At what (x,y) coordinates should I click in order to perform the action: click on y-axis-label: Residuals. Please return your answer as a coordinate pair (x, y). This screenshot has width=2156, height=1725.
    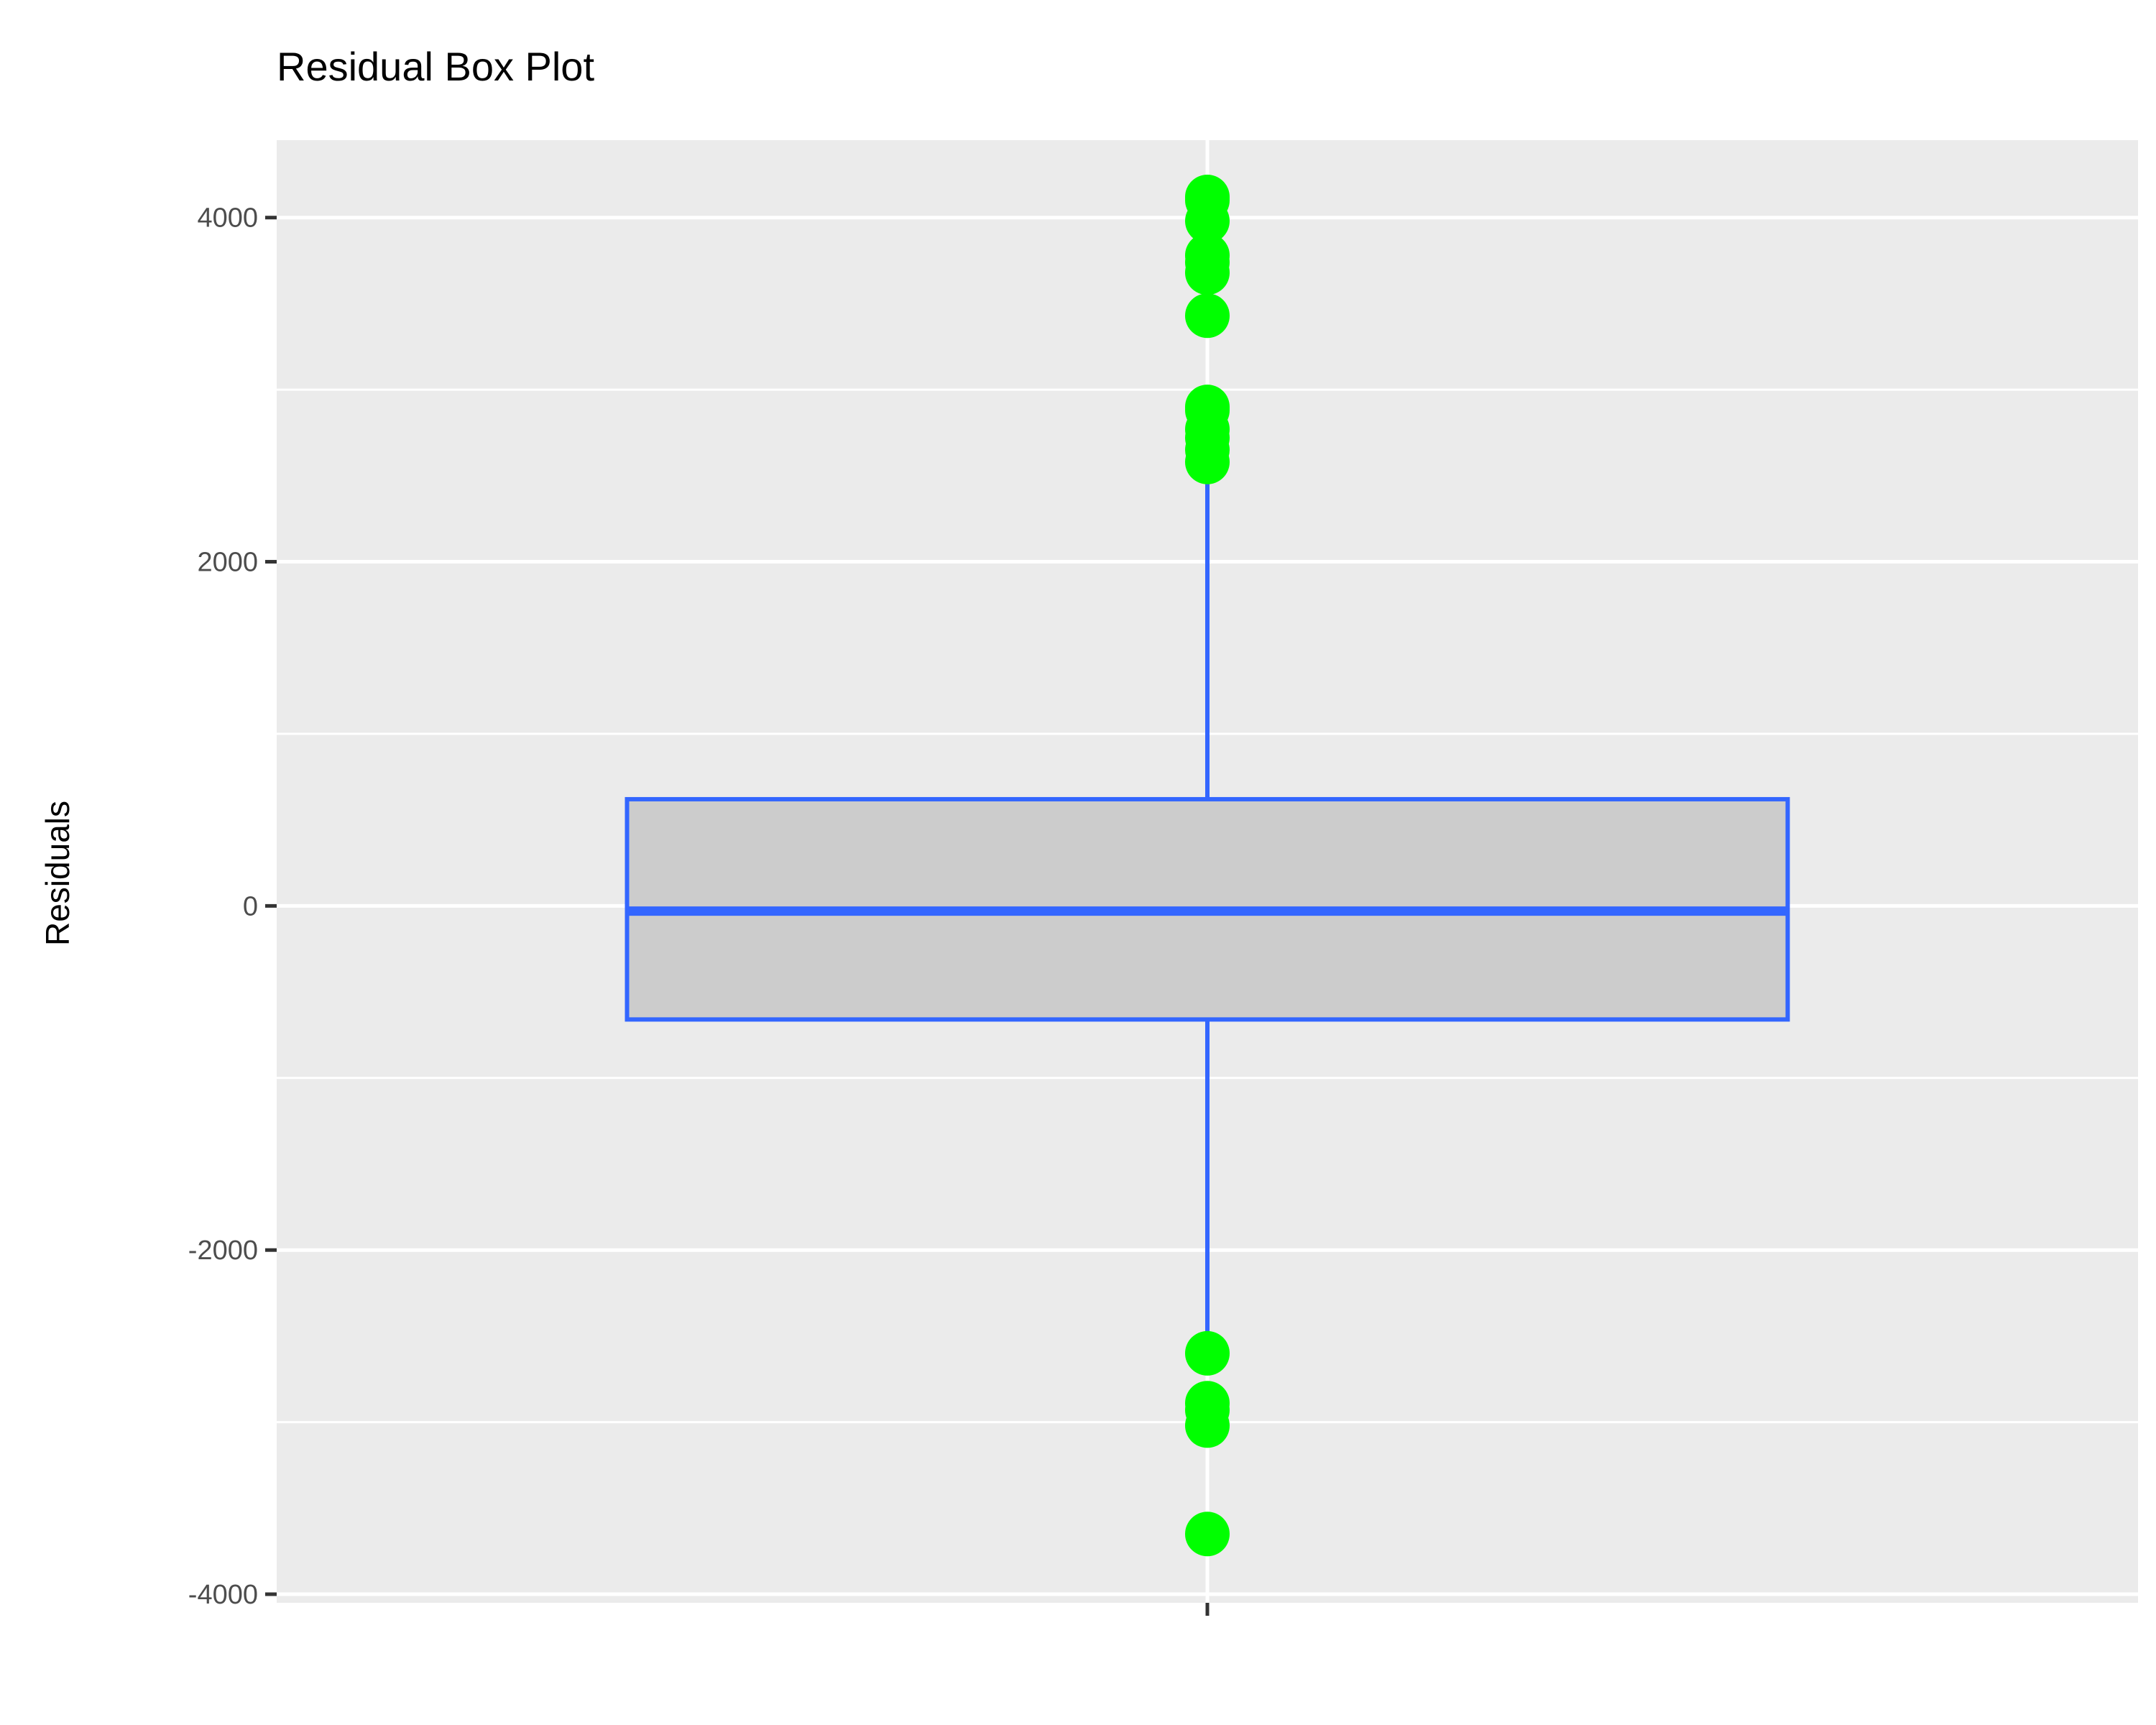
    Looking at the image, I should click on (58, 873).